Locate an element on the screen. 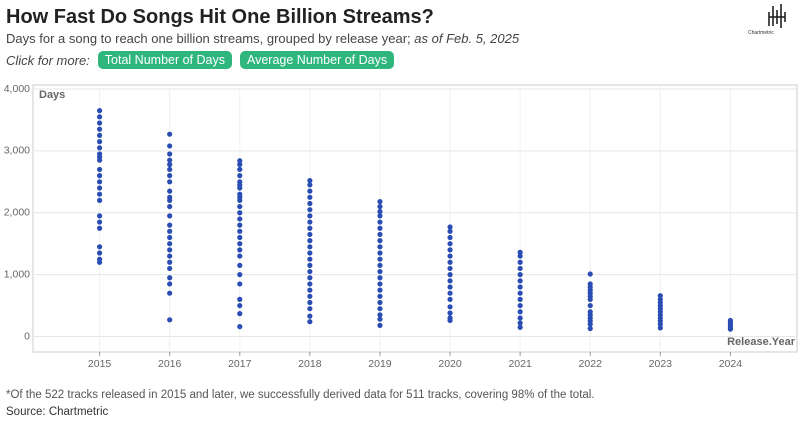 The image size is (800, 425). x-tick-label: 2024 is located at coordinates (731, 364).